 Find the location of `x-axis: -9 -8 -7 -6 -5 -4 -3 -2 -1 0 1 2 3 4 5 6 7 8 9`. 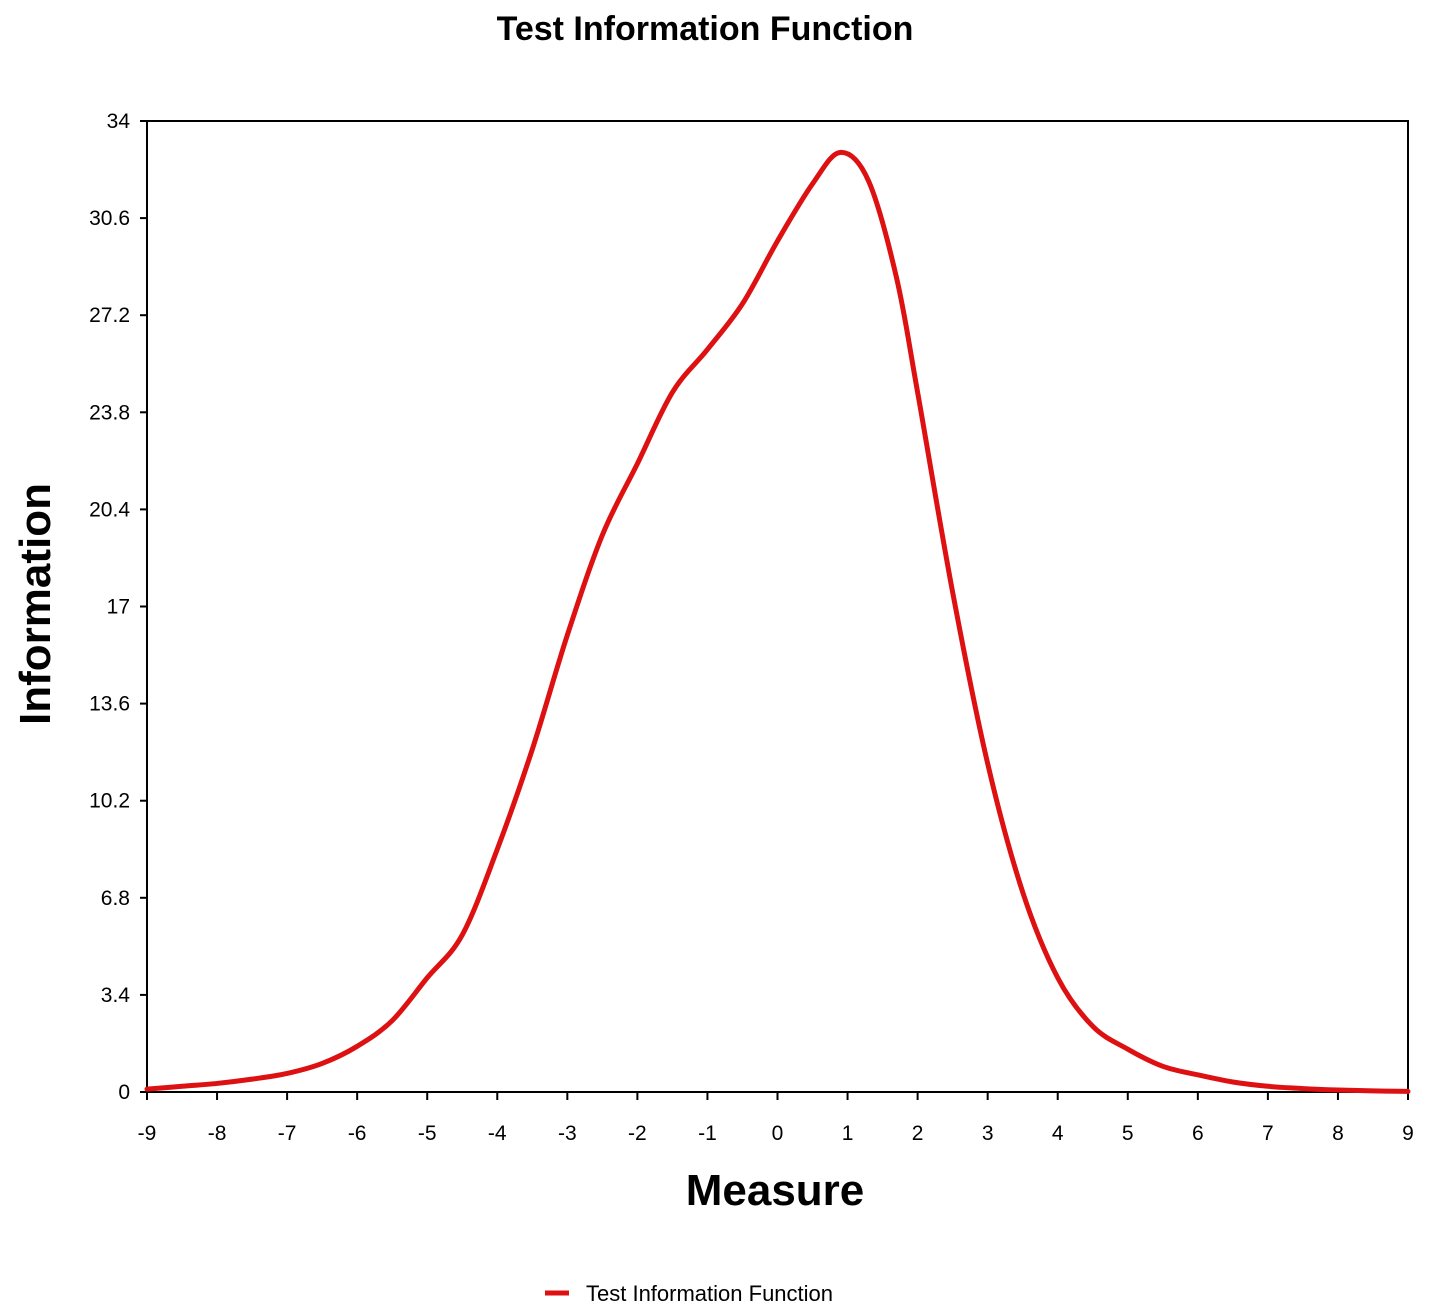

x-axis: -9 -8 -7 -6 -5 -4 -3 -2 -1 0 1 2 3 4 5 6 7 8 9 is located at coordinates (776, 1118).